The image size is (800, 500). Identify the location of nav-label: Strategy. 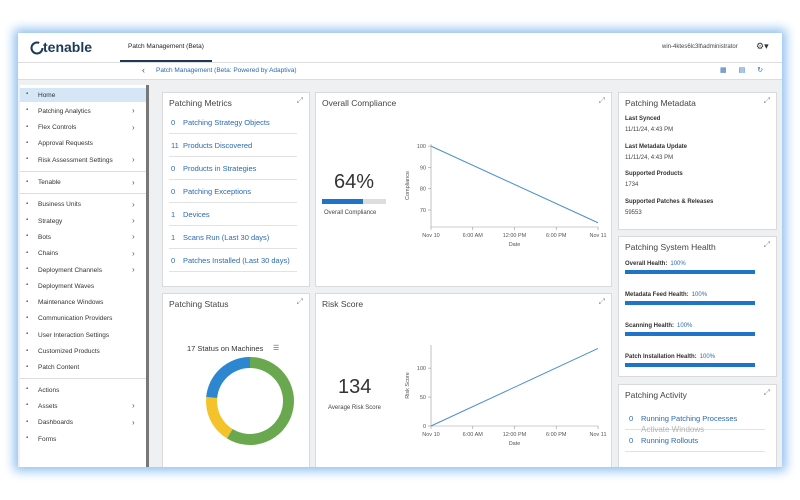
(50, 221).